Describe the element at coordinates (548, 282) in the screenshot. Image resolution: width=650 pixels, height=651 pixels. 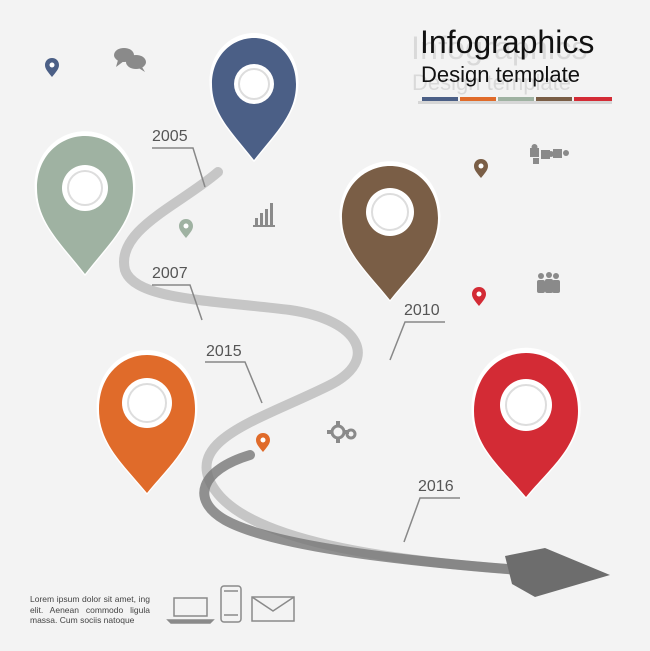
I see `people-icon` at that location.